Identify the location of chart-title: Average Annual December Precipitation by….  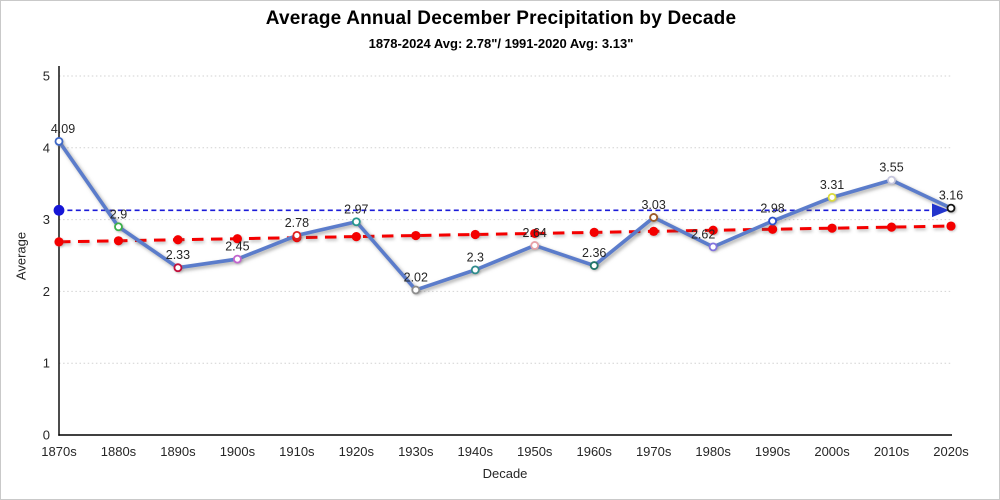
(501, 18).